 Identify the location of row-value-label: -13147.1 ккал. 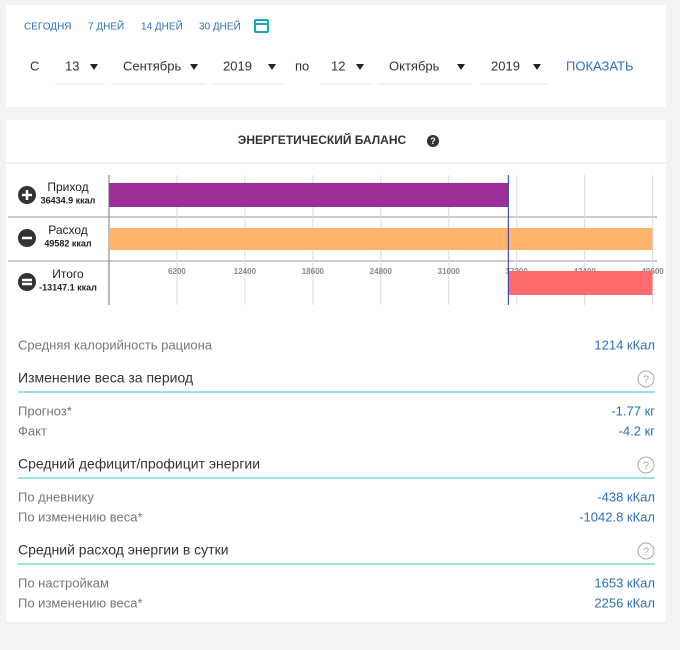
(68, 287).